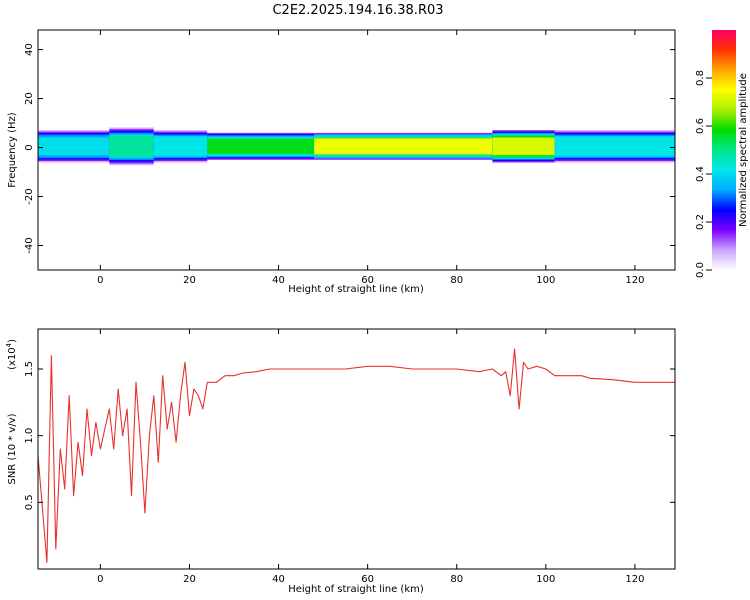 Image resolution: width=750 pixels, height=600 pixels. I want to click on spectrogram-y-tick-label-4: 40, so click(29, 49).